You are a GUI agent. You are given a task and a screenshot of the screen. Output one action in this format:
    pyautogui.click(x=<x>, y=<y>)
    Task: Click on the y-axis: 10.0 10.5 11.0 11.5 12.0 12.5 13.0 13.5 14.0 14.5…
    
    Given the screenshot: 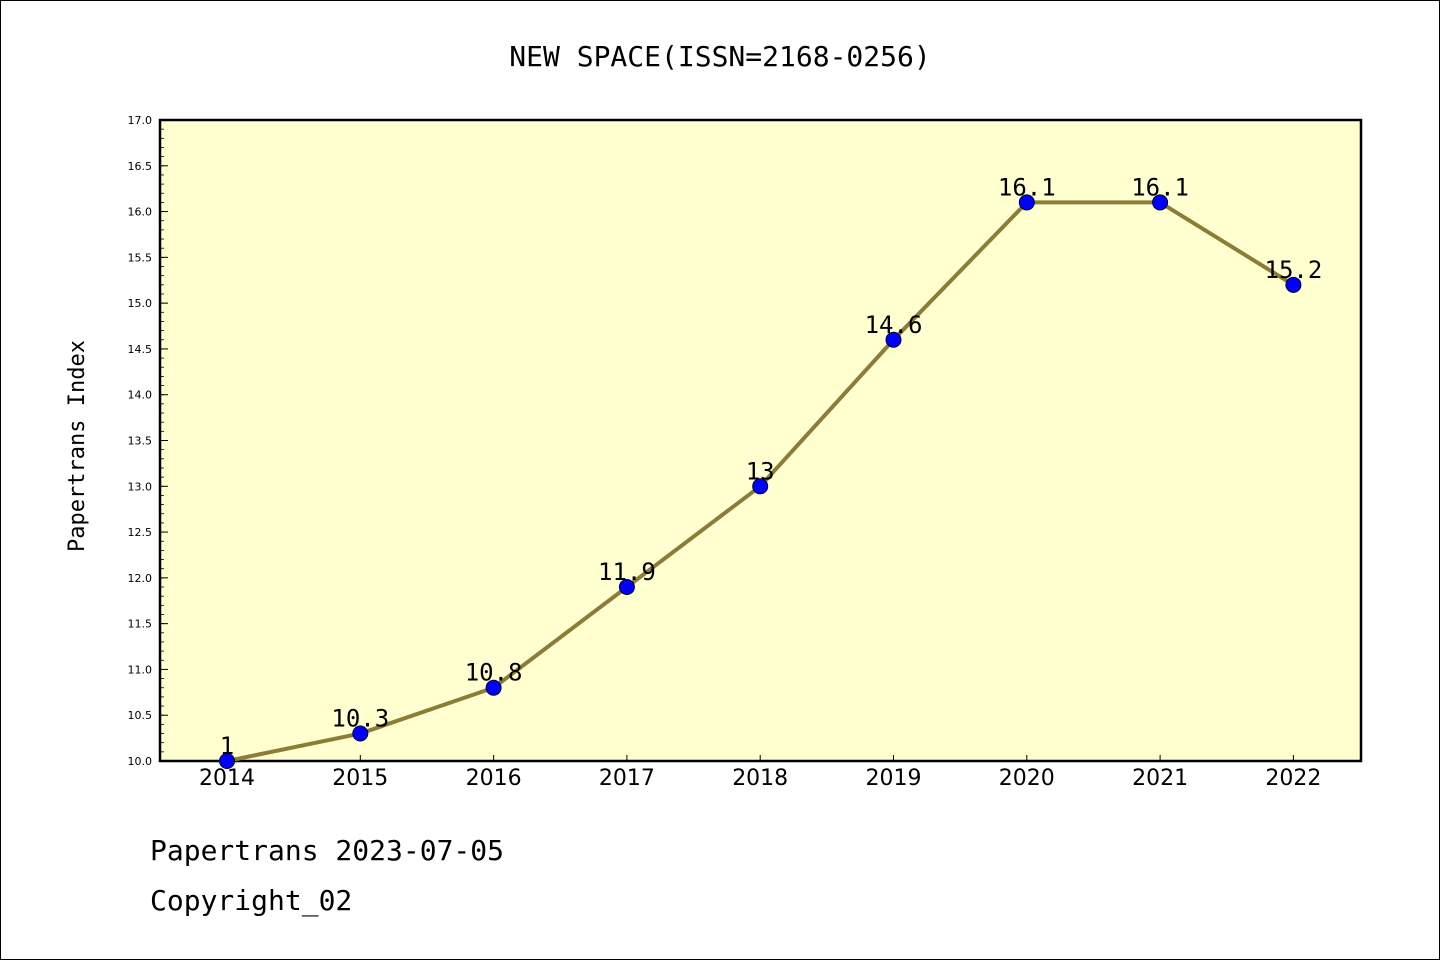 What is the action you would take?
    pyautogui.click(x=148, y=441)
    